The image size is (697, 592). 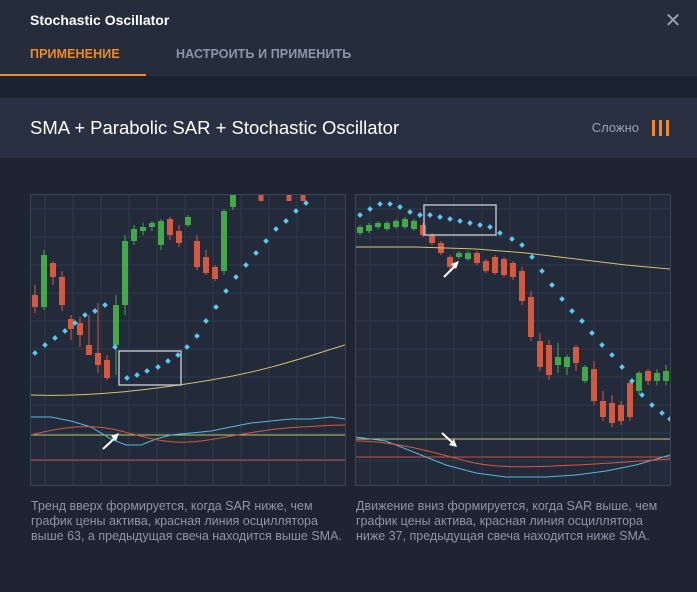 What do you see at coordinates (673, 21) in the screenshot?
I see `close-icon: ✕` at bounding box center [673, 21].